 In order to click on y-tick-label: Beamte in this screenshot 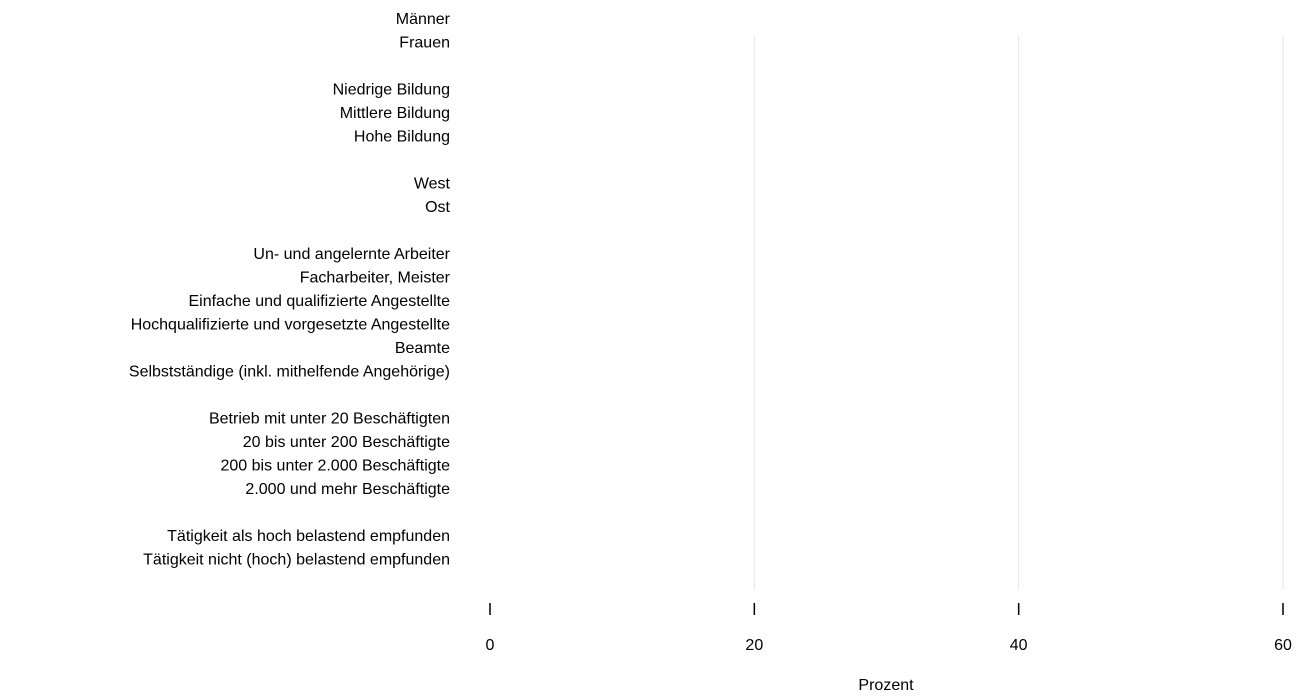, I will do `click(422, 348)`.